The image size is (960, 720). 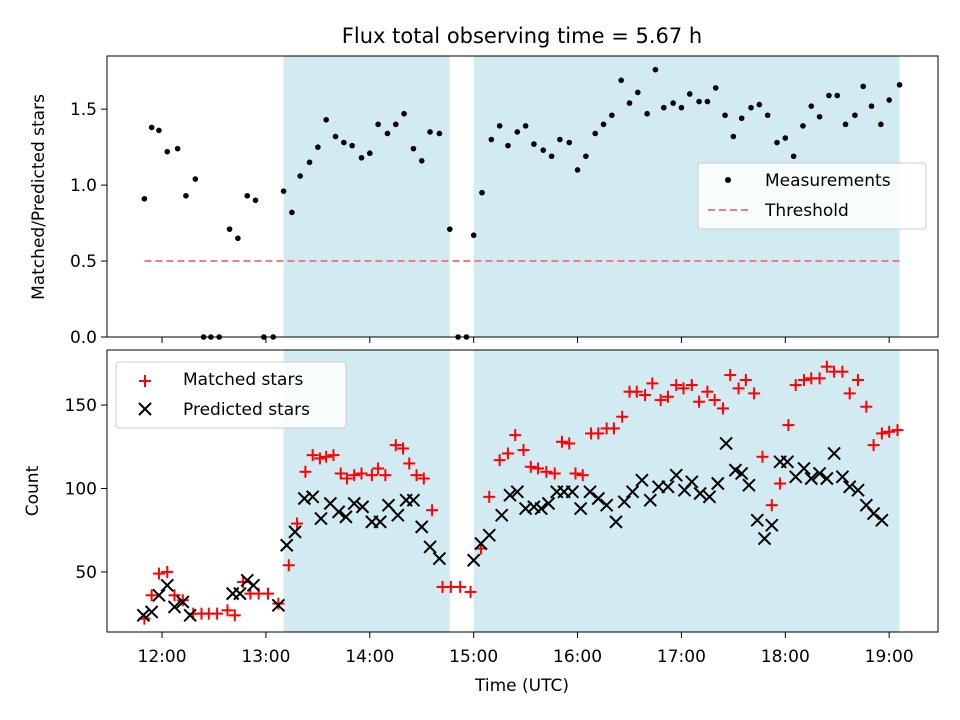 What do you see at coordinates (806, 211) in the screenshot?
I see `legend-threshold-label: Threshold` at bounding box center [806, 211].